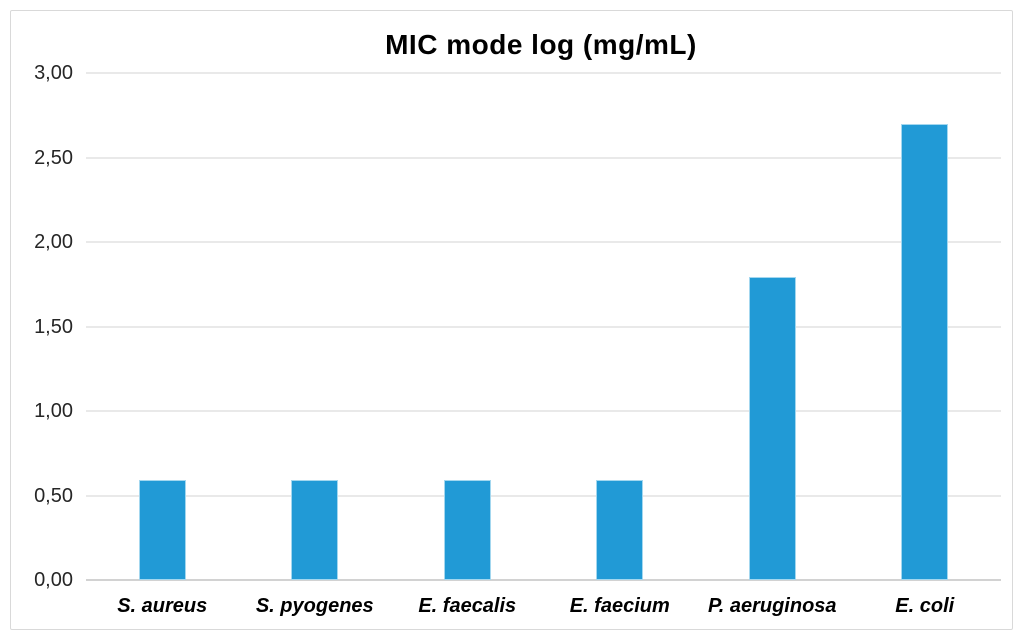 Image resolution: width=1024 pixels, height=640 pixels. Describe the element at coordinates (467, 530) in the screenshot. I see `bar-e-faecalis` at that location.